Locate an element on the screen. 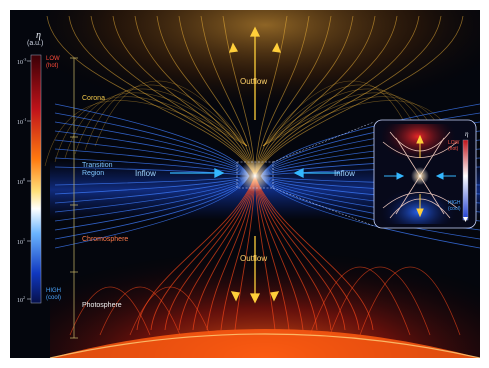 The image size is (489, 368). inflow-label-left: Inflow is located at coordinates (145, 173).